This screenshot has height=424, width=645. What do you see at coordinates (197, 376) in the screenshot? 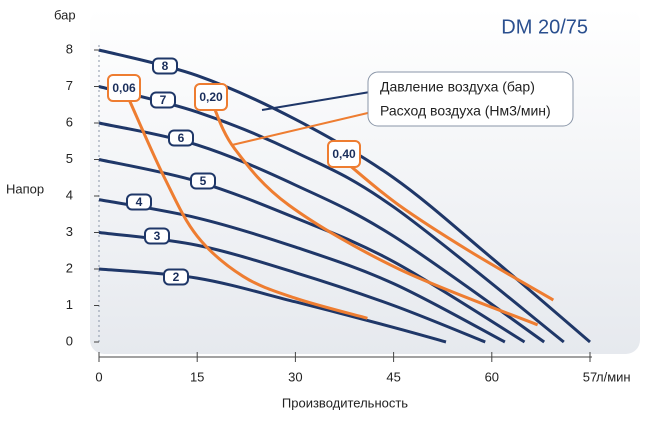
I see `x-tick-label: 15` at bounding box center [197, 376].